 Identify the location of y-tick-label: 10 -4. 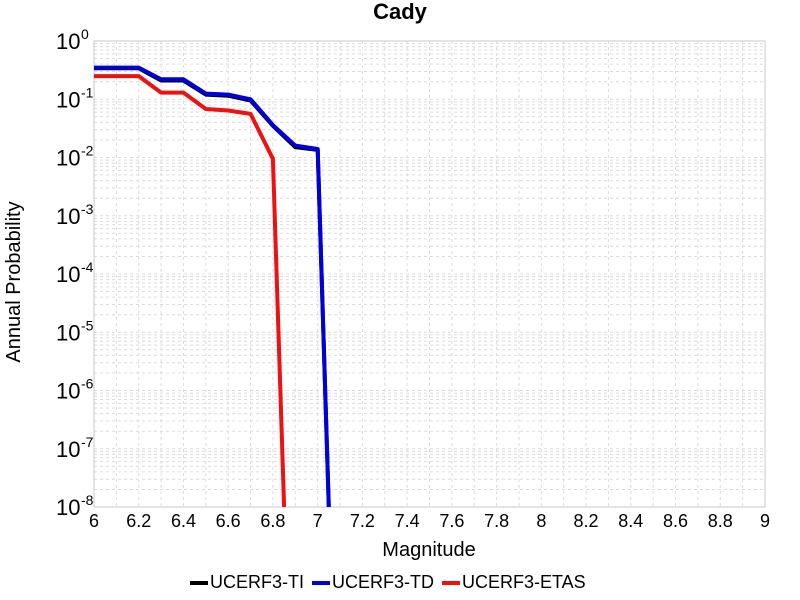
(75, 273).